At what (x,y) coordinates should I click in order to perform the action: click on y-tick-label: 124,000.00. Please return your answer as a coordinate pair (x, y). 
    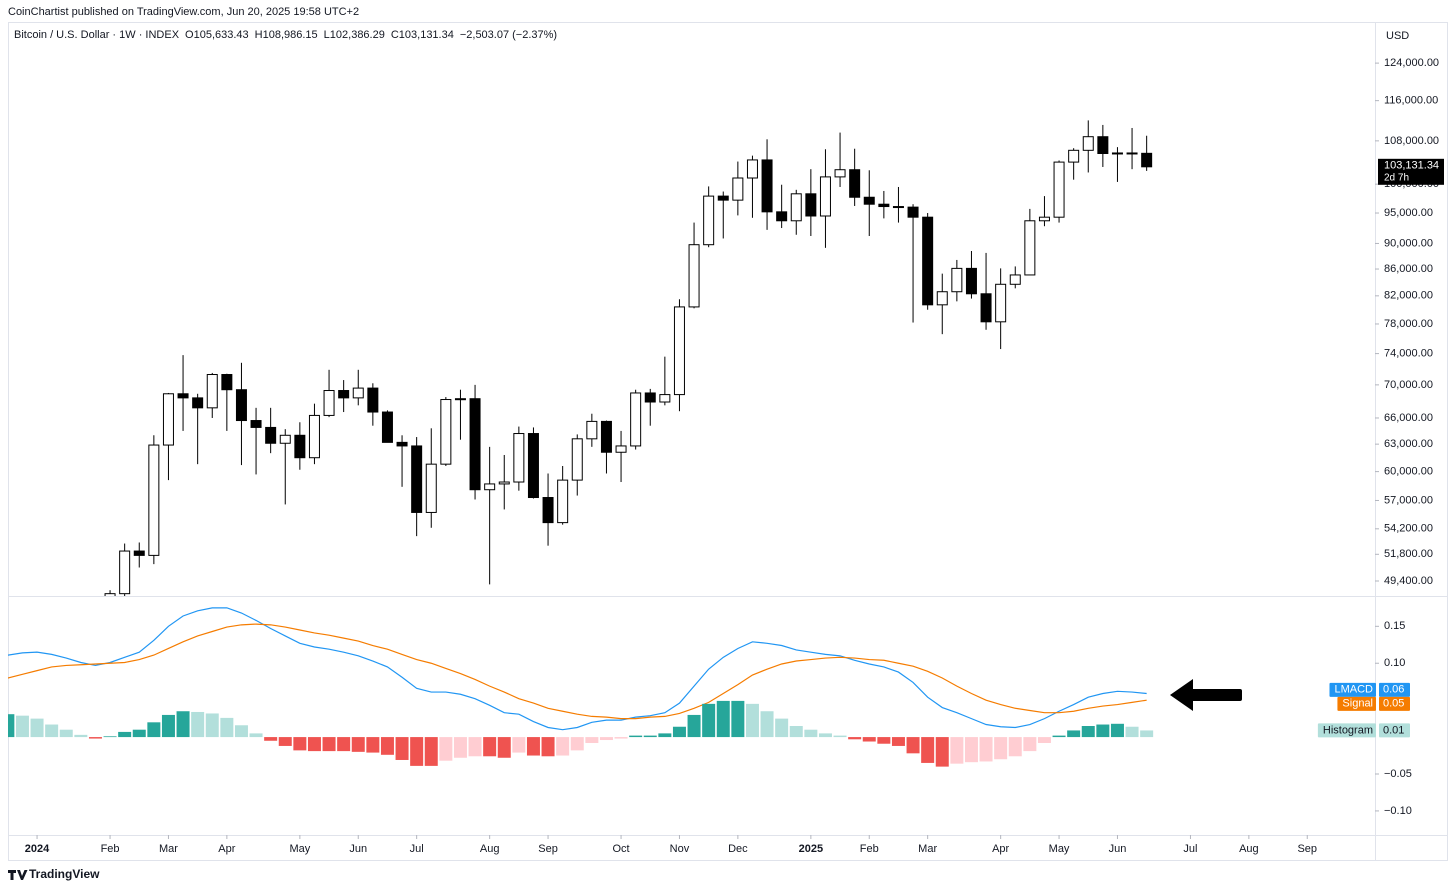
    Looking at the image, I should click on (1411, 63).